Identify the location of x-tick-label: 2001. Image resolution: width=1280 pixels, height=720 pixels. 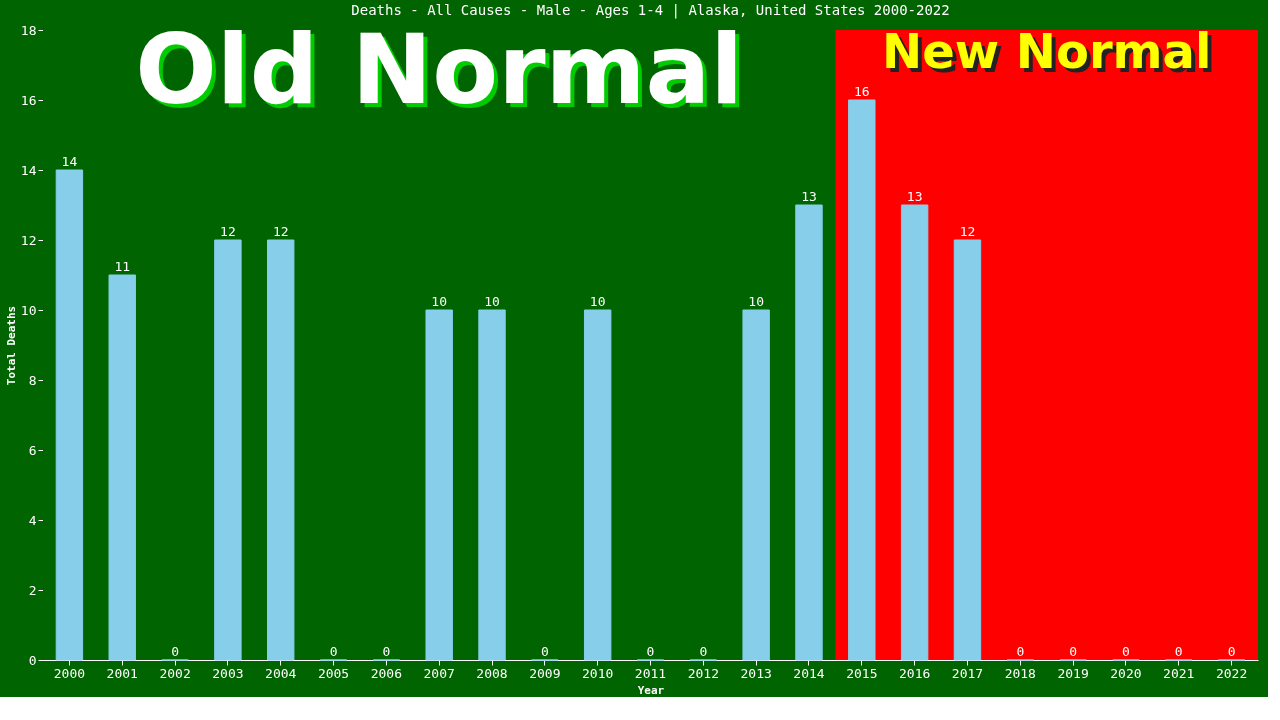
(122, 673).